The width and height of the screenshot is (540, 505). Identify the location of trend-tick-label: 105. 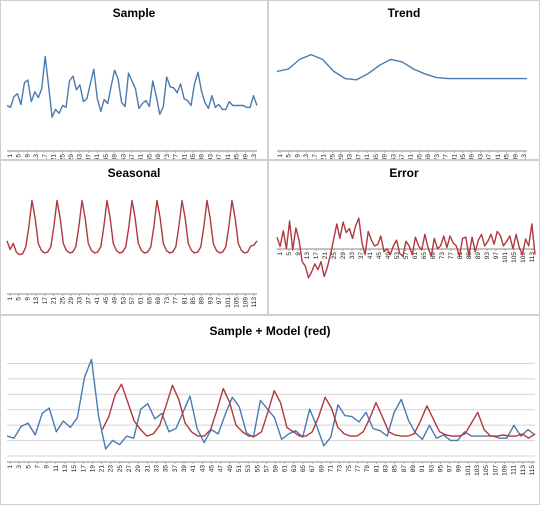
(507, 156).